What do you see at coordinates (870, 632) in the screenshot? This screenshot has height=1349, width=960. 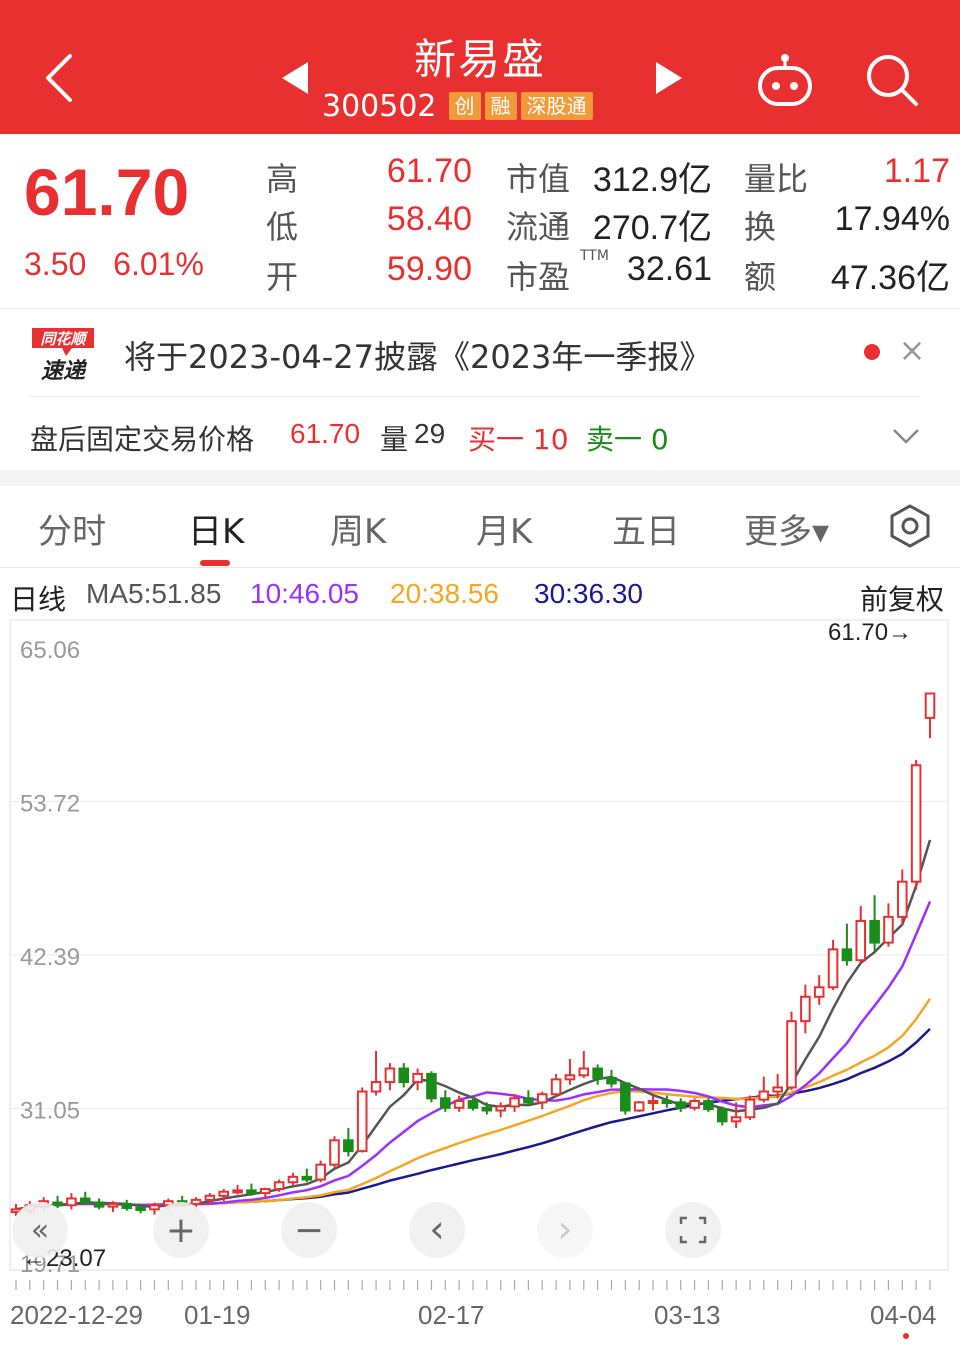 I see `last-price-marker: 61.70→` at bounding box center [870, 632].